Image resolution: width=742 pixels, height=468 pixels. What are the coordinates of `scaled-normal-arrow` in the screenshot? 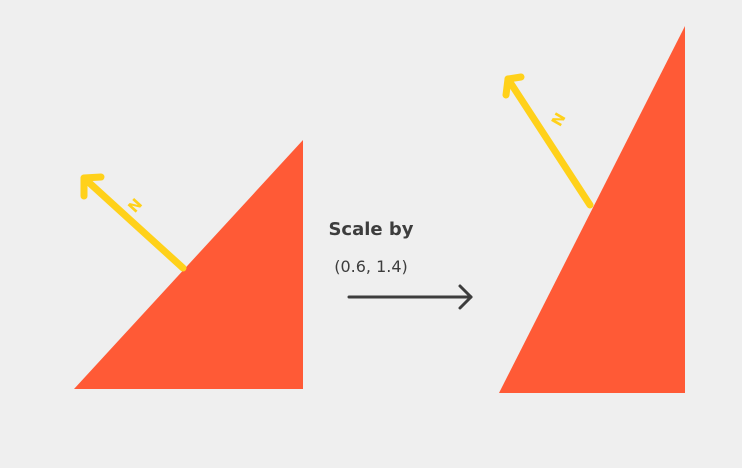 It's located at (548, 141).